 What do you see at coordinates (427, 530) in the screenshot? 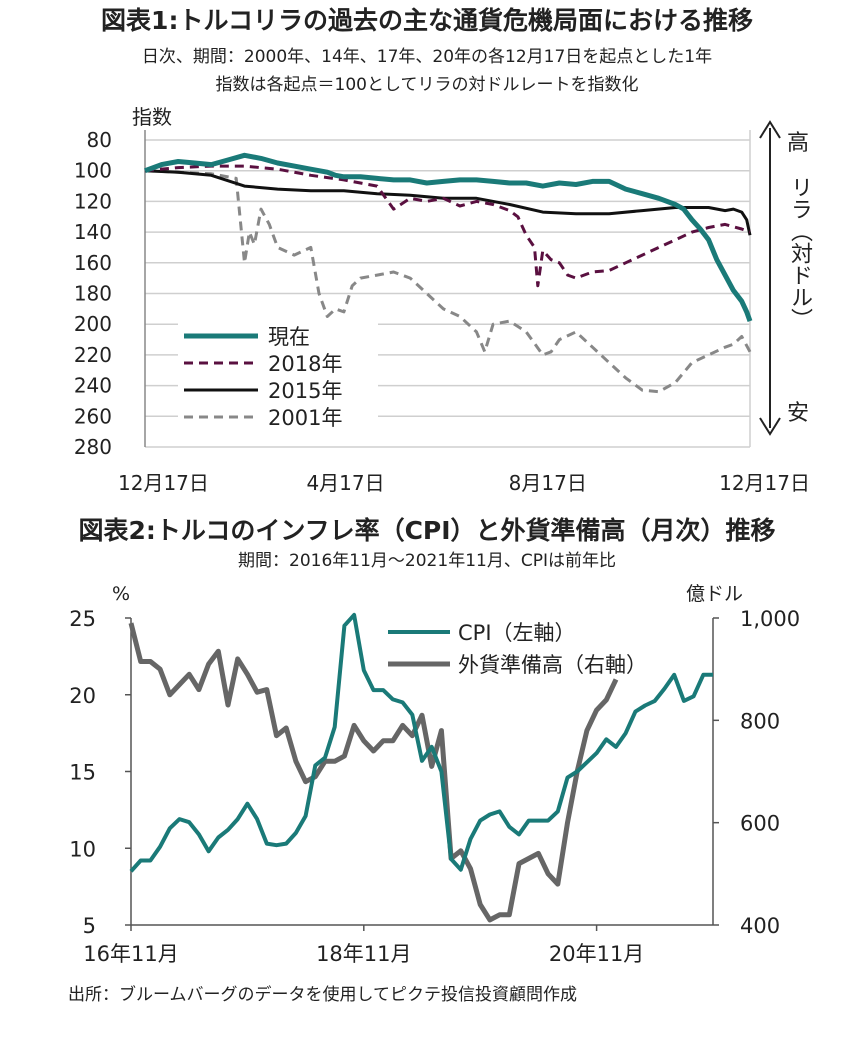
I see `chart2-title: 図表2:トルコのインフレ率（CPI）と外貨準備高（月次）推移` at bounding box center [427, 530].